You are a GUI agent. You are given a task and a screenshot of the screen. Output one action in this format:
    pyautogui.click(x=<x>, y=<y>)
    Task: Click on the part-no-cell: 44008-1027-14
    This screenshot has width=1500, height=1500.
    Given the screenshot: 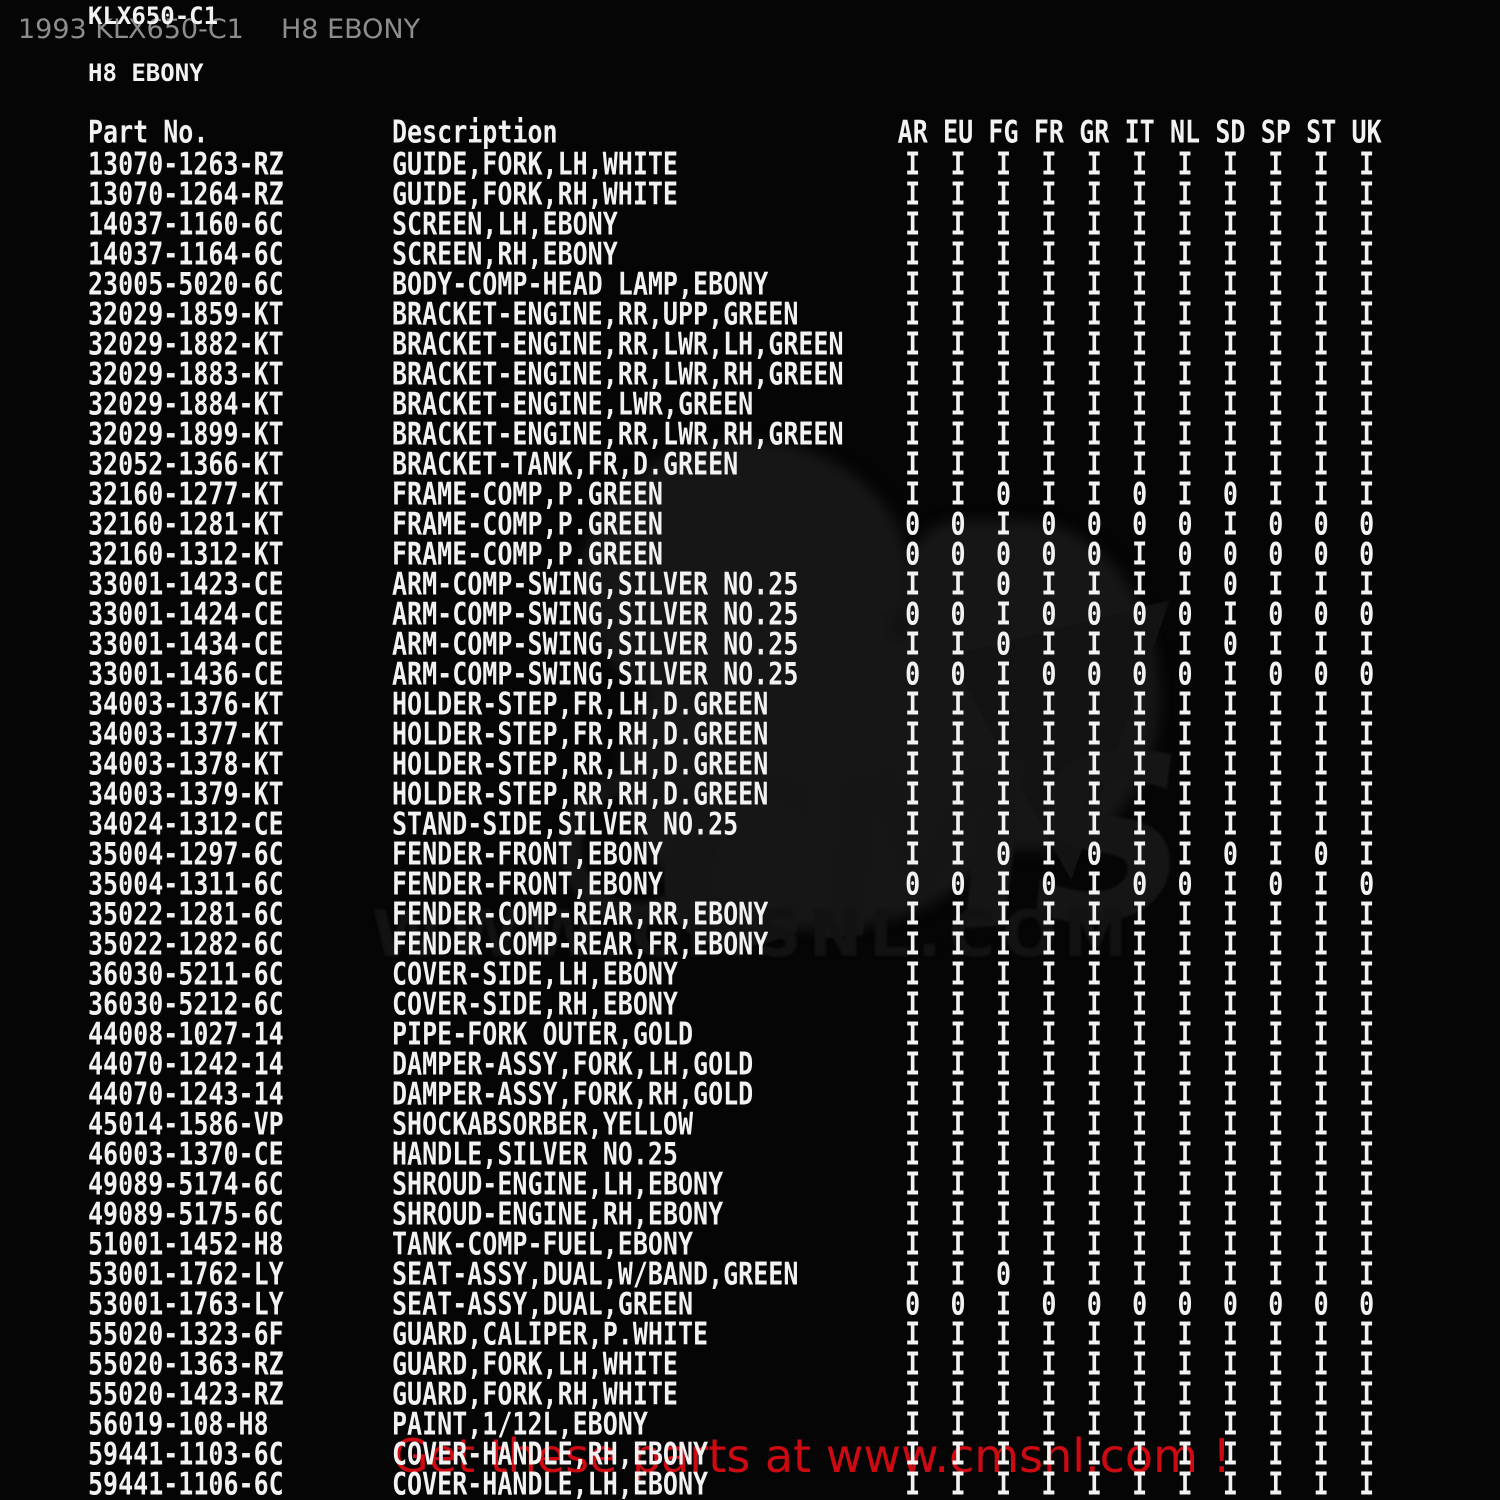 What is the action you would take?
    pyautogui.click(x=186, y=1034)
    